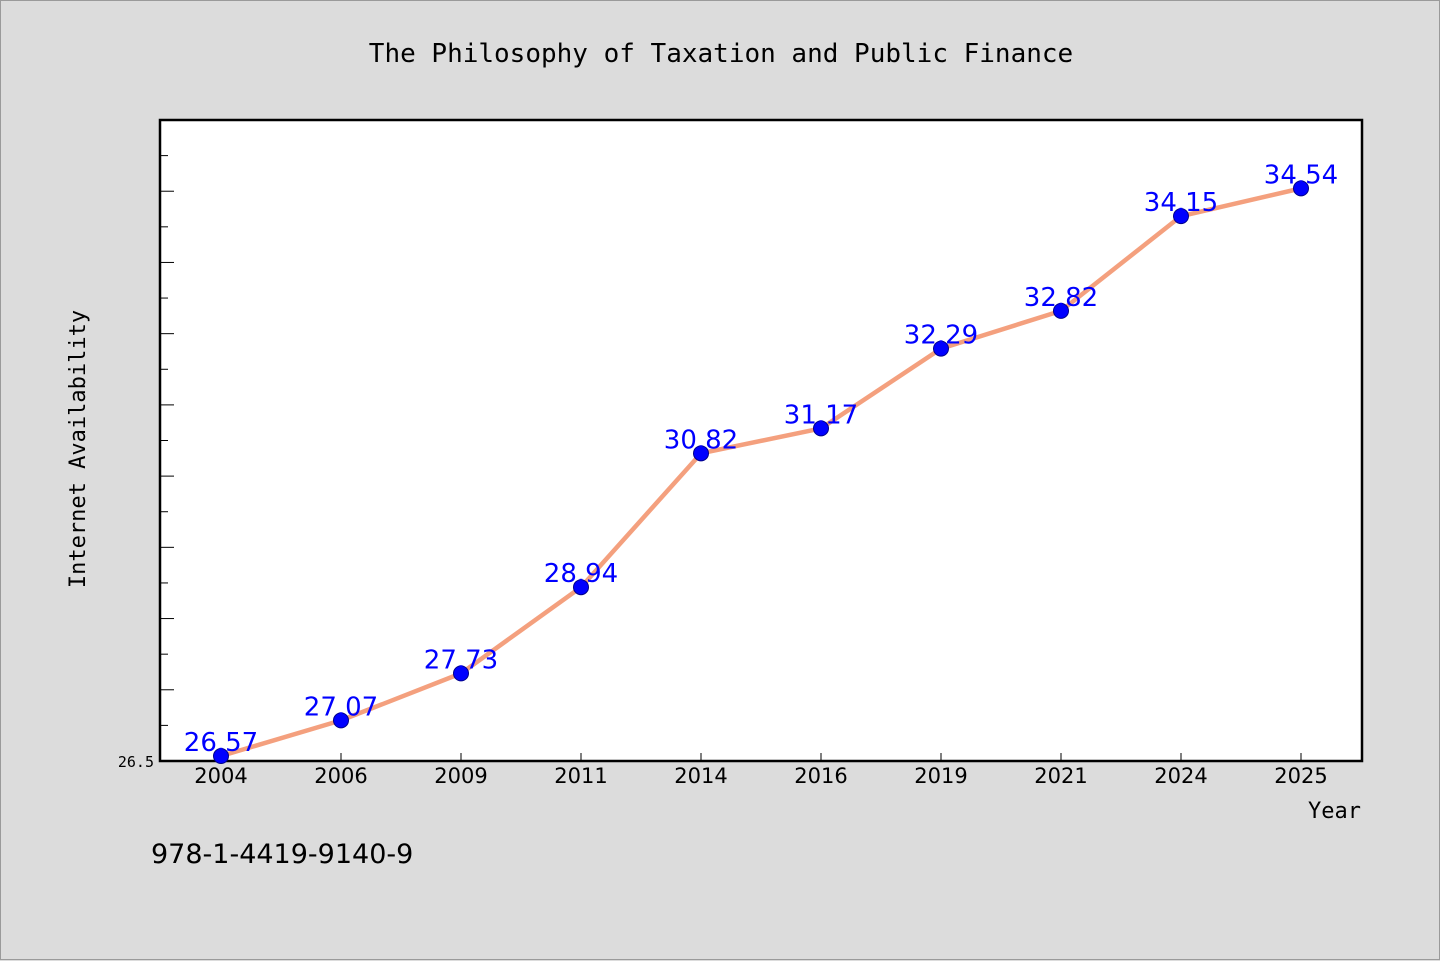 The height and width of the screenshot is (961, 1440). What do you see at coordinates (581, 574) in the screenshot?
I see `data-label: 28.94` at bounding box center [581, 574].